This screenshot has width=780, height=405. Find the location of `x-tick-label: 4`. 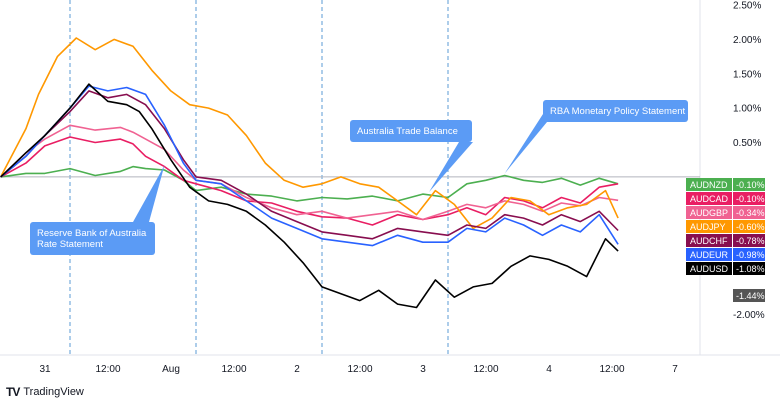

x-tick-label: 4 is located at coordinates (549, 369).